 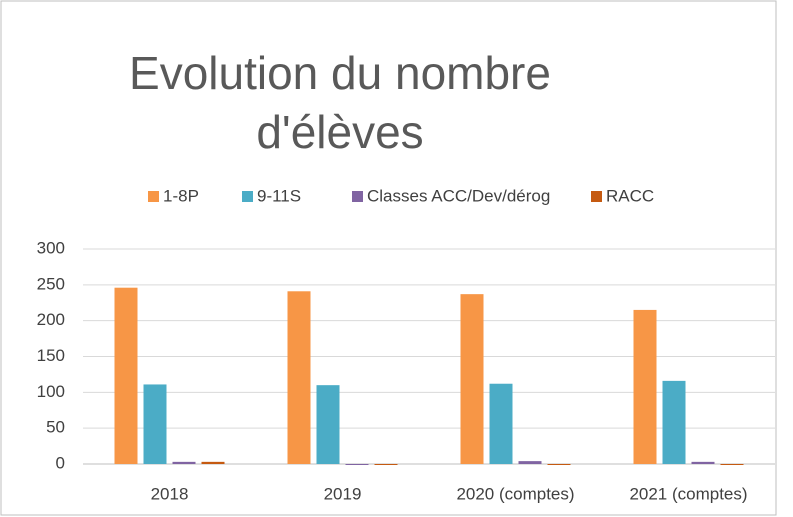 I want to click on y-tick-label: 250, so click(x=51, y=283).